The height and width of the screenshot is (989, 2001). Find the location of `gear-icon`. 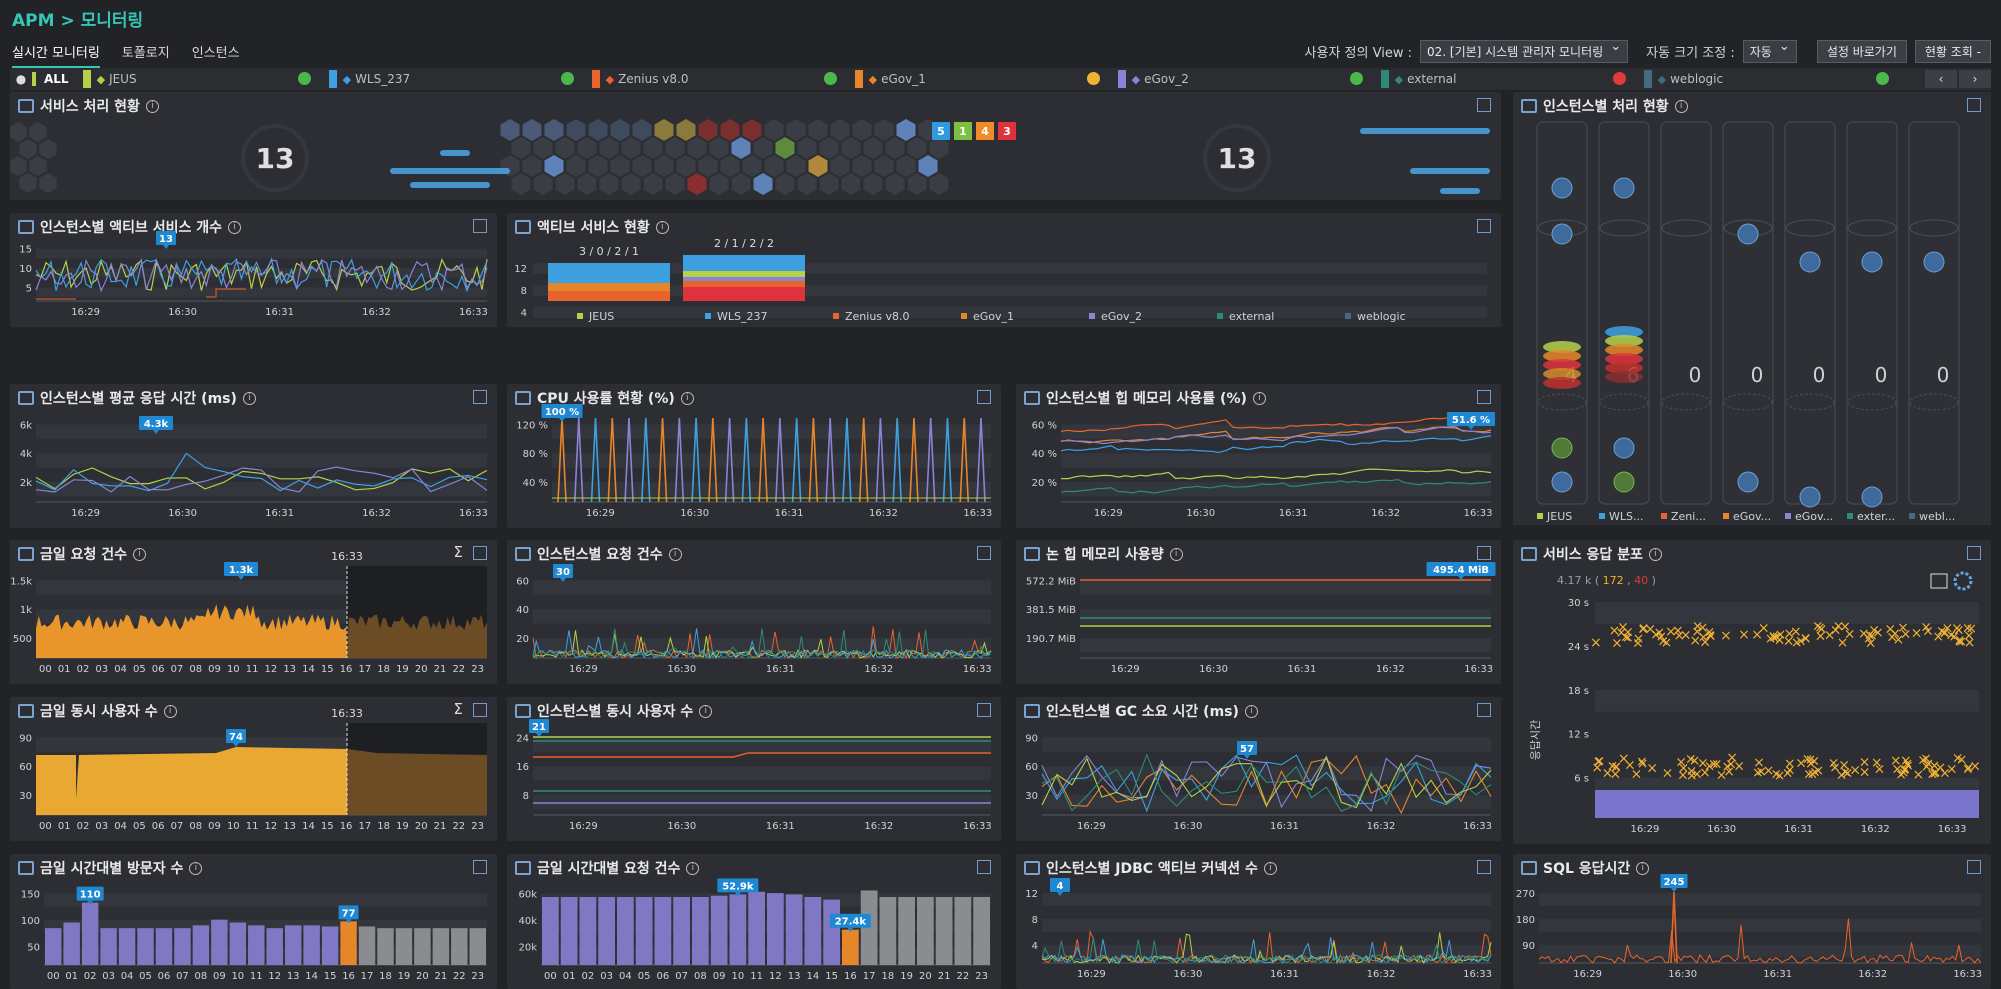

gear-icon is located at coordinates (1963, 581).